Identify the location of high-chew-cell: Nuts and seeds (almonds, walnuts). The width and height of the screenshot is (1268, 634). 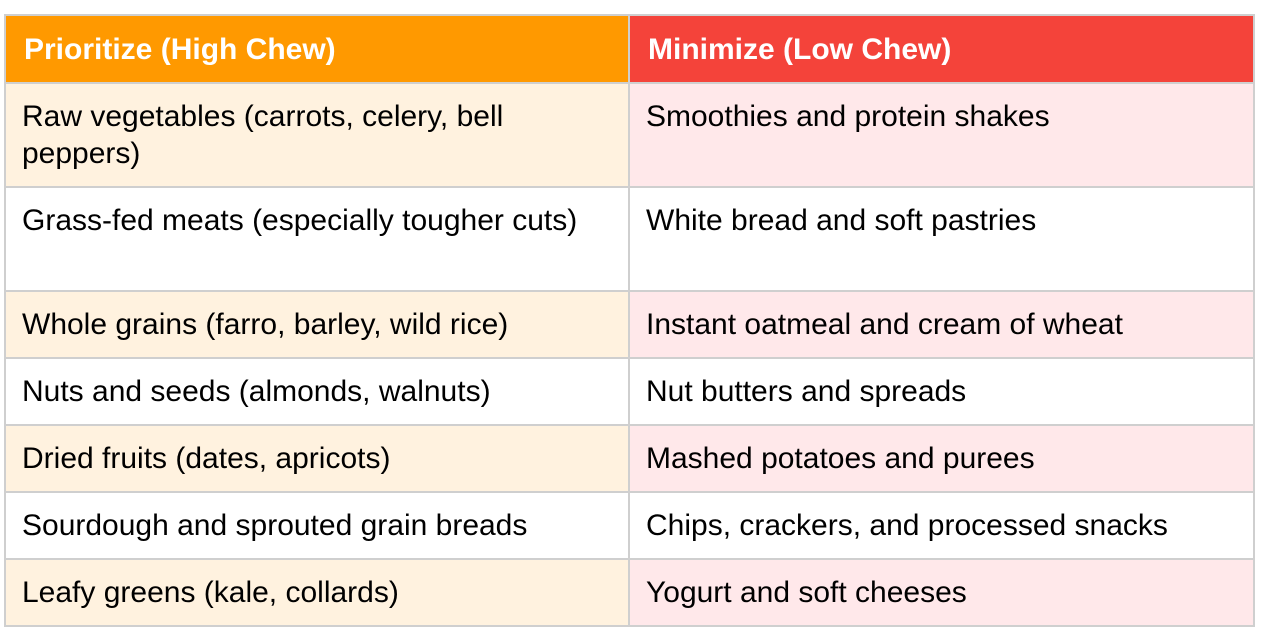
(317, 391).